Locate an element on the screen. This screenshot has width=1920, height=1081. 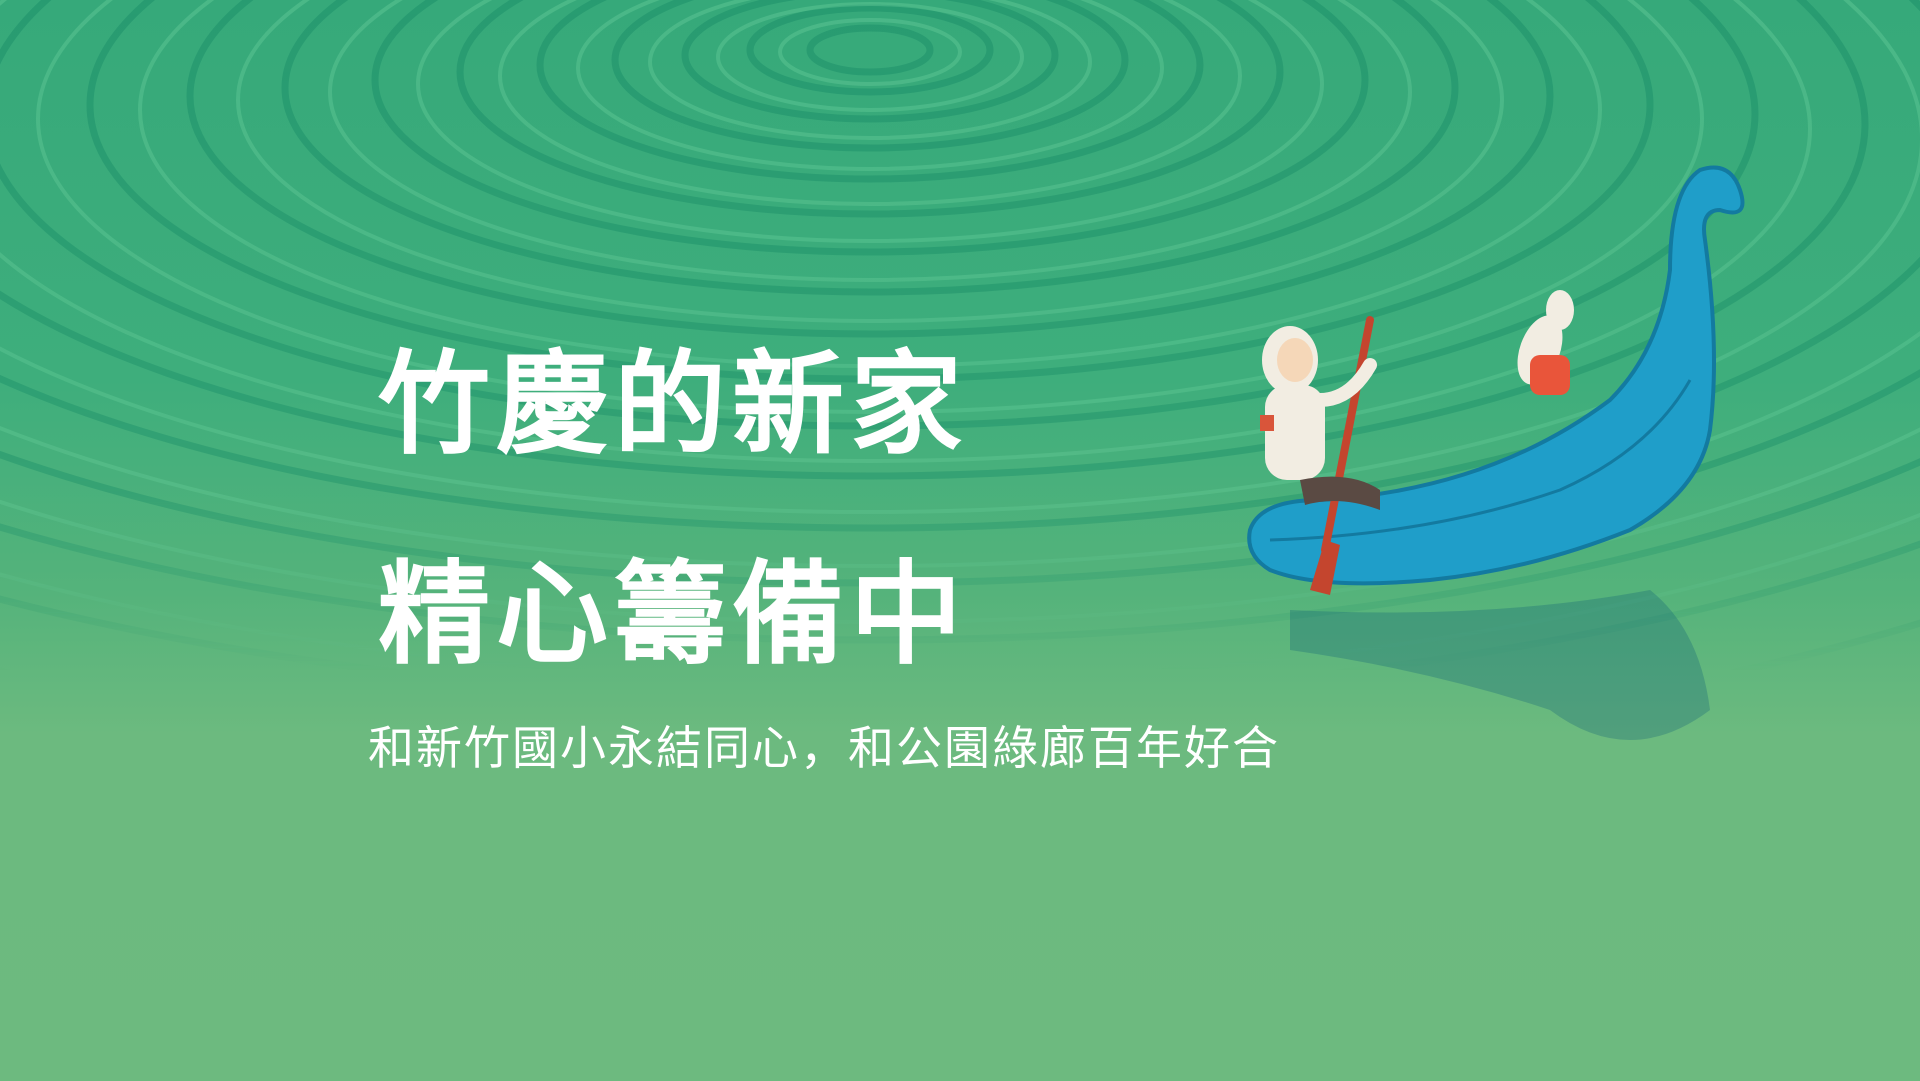
child-figure is located at coordinates (1320, 418).